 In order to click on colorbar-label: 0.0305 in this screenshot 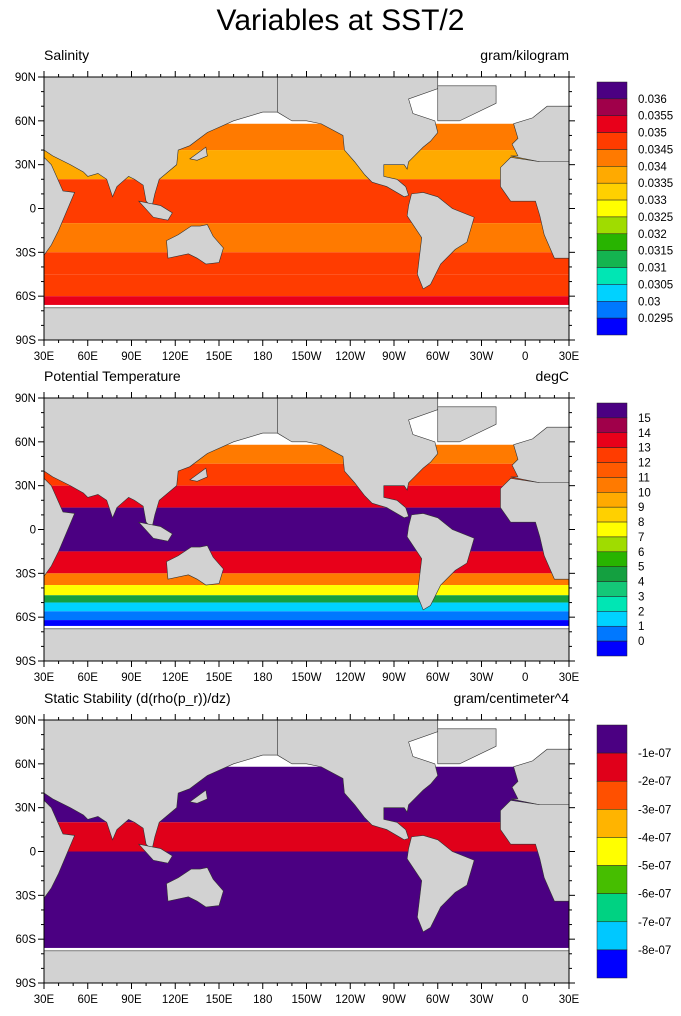, I will do `click(655, 285)`.